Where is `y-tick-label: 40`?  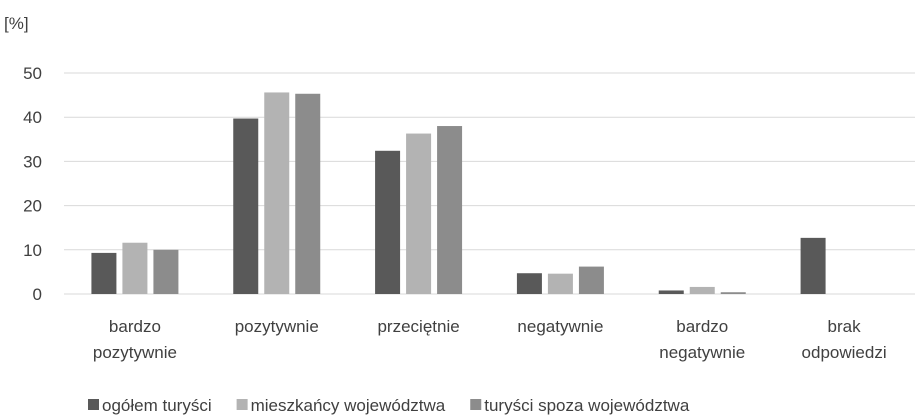 y-tick-label: 40 is located at coordinates (32, 117).